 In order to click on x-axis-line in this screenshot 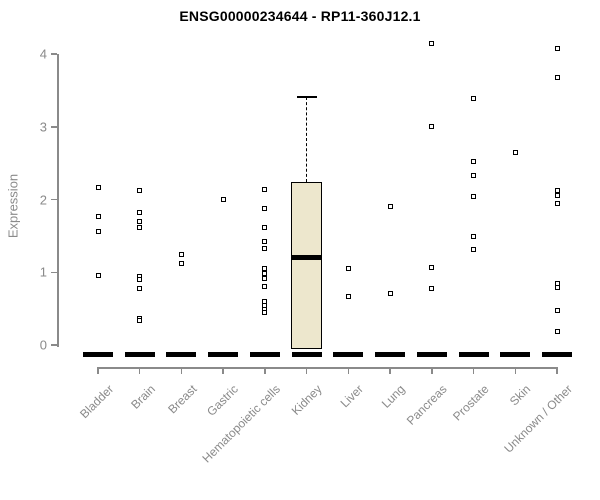, I will do `click(328, 368)`.